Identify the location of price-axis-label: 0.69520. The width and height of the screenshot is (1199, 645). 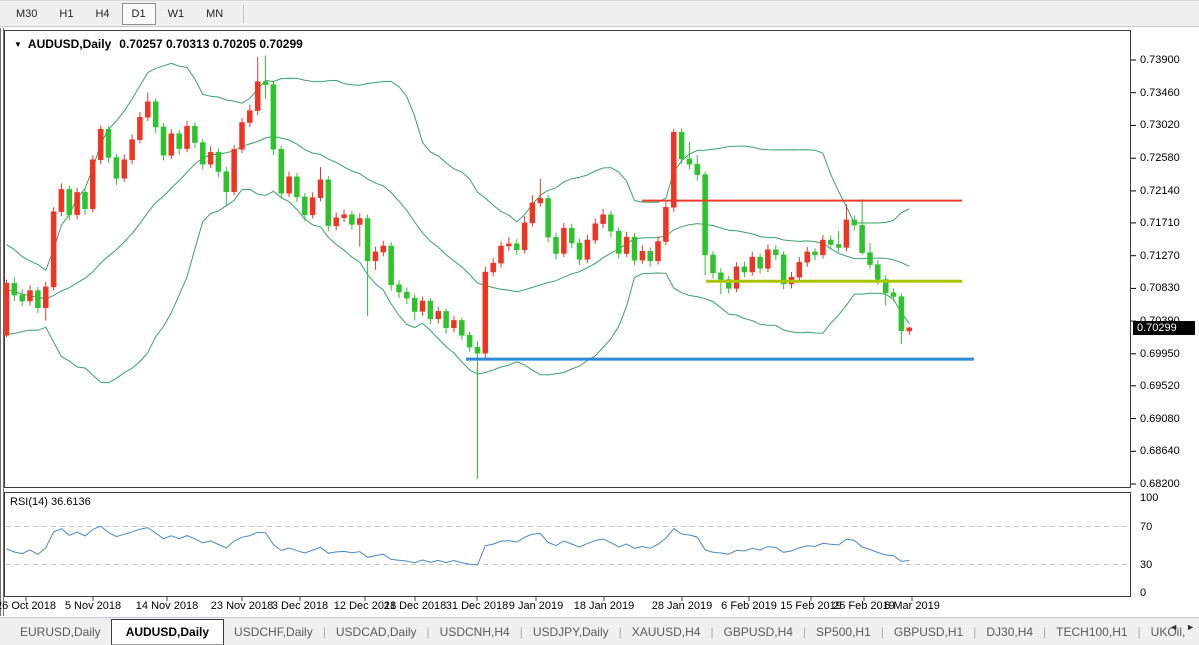
(1160, 385).